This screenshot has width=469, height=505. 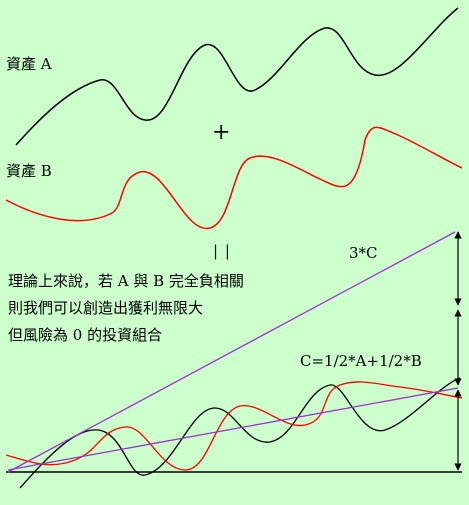 What do you see at coordinates (222, 251) in the screenshot?
I see `equals-sign: | |` at bounding box center [222, 251].